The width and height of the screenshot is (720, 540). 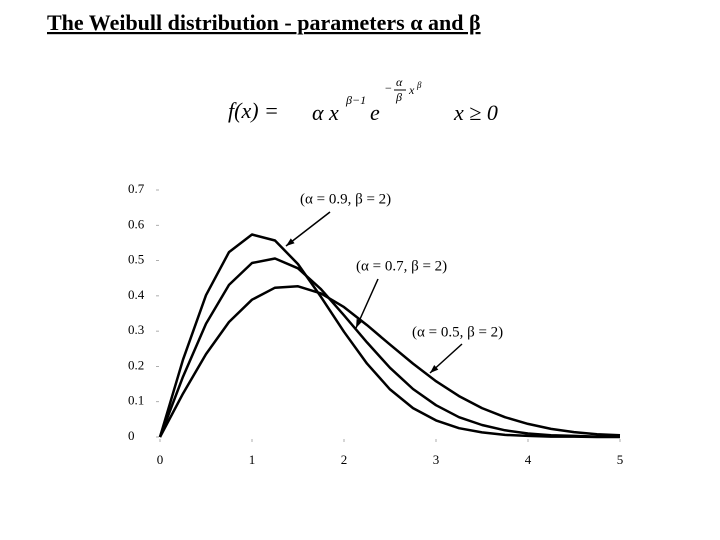 I want to click on y-tick-label: 0.2, so click(x=136, y=364).